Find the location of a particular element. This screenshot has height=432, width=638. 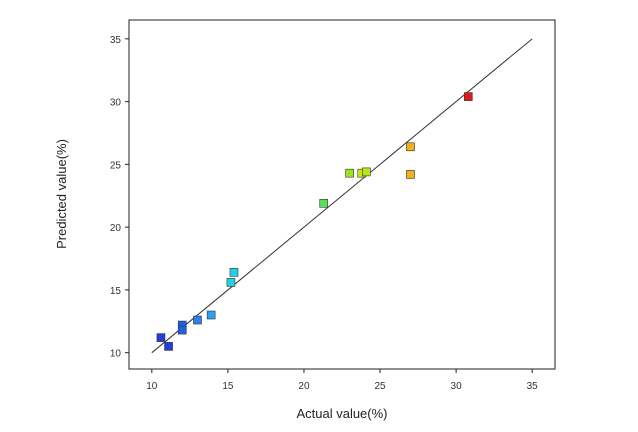

x-axis-ticks: 10 15 20 25 30 35 is located at coordinates (342, 380).